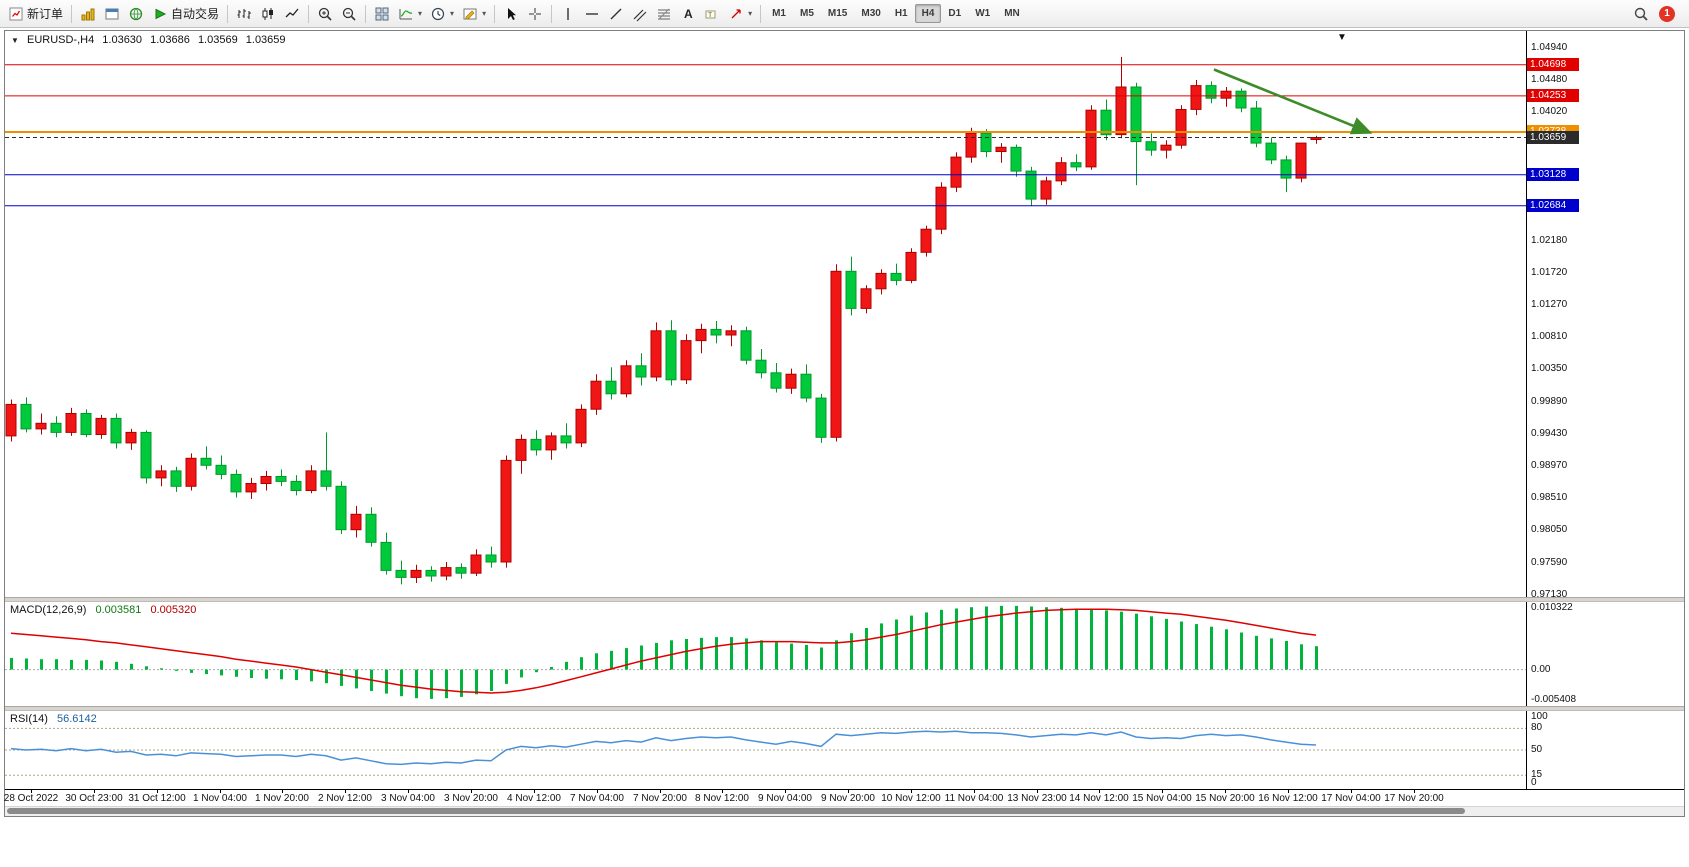 The height and width of the screenshot is (867, 1689). I want to click on time-tick-label: 30 Oct 23:00, so click(94, 798).